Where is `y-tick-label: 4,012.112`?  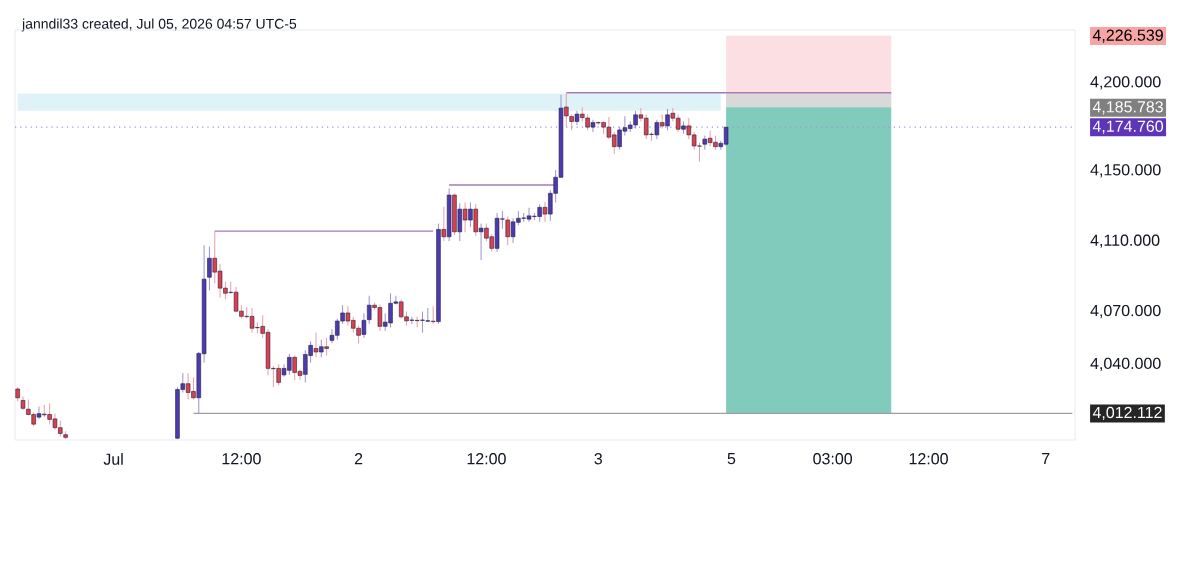 y-tick-label: 4,012.112 is located at coordinates (1127, 413).